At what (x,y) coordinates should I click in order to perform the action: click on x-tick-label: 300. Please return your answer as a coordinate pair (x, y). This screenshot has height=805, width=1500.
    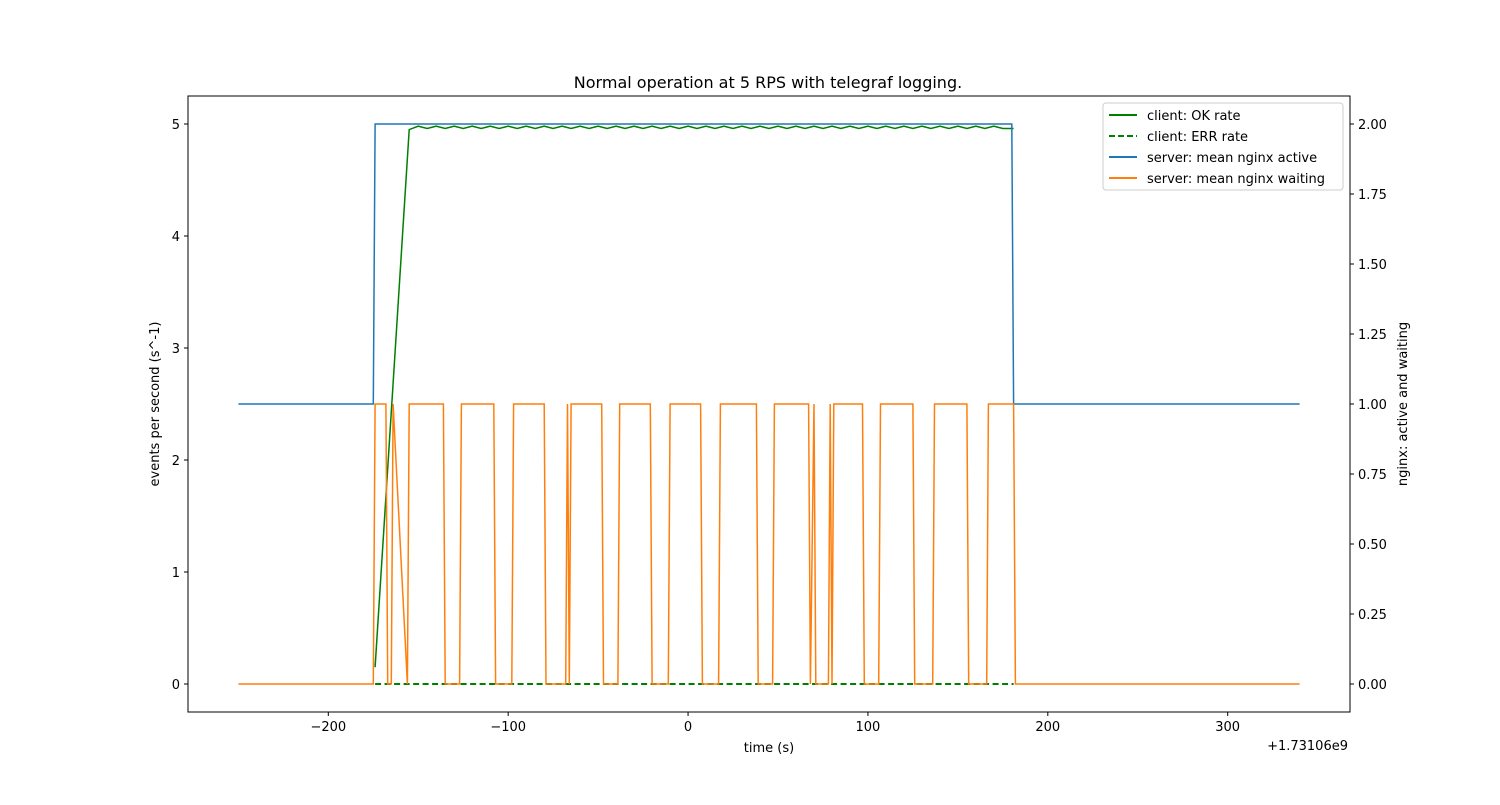
    Looking at the image, I should click on (1227, 727).